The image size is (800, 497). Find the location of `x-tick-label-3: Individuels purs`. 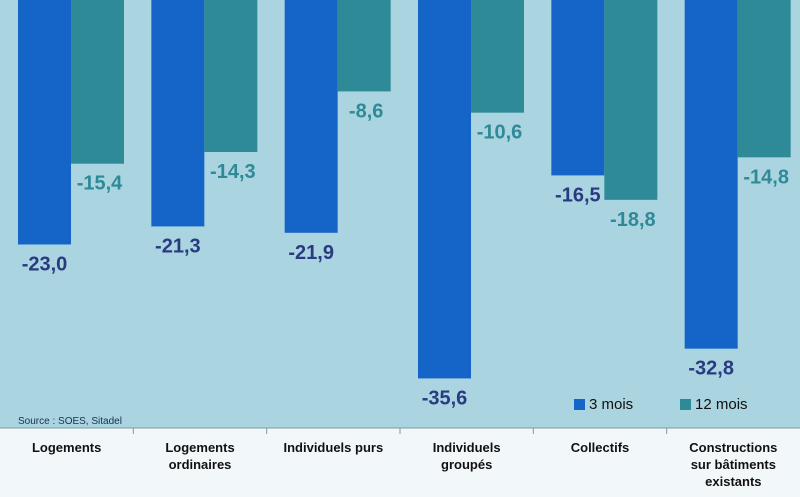

x-tick-label-3: Individuels purs is located at coordinates (333, 447).